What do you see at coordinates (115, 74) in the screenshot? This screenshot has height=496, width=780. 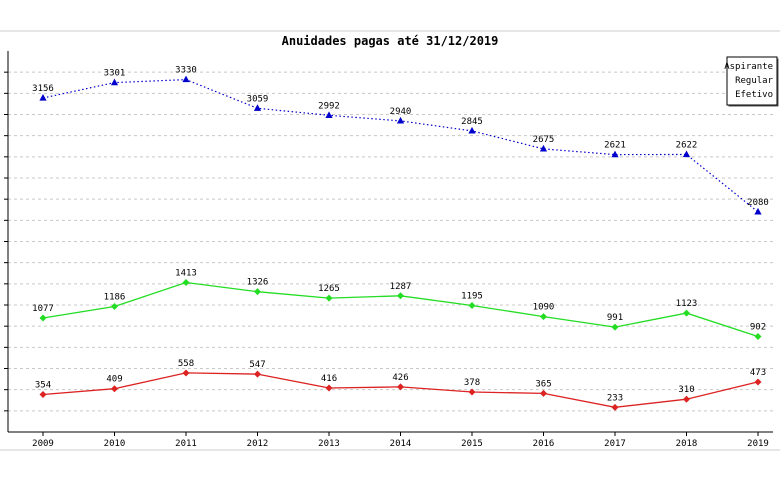 I see `data-label: 3301` at bounding box center [115, 74].